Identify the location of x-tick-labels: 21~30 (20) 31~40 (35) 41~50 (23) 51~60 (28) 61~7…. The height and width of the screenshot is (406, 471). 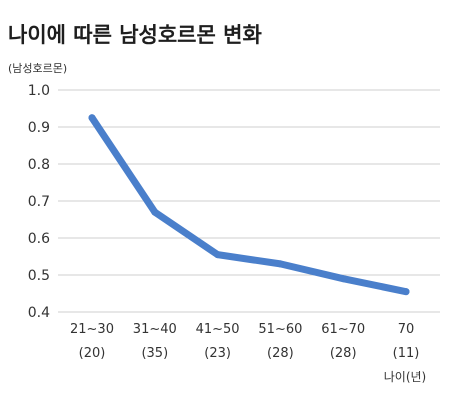
(244, 341).